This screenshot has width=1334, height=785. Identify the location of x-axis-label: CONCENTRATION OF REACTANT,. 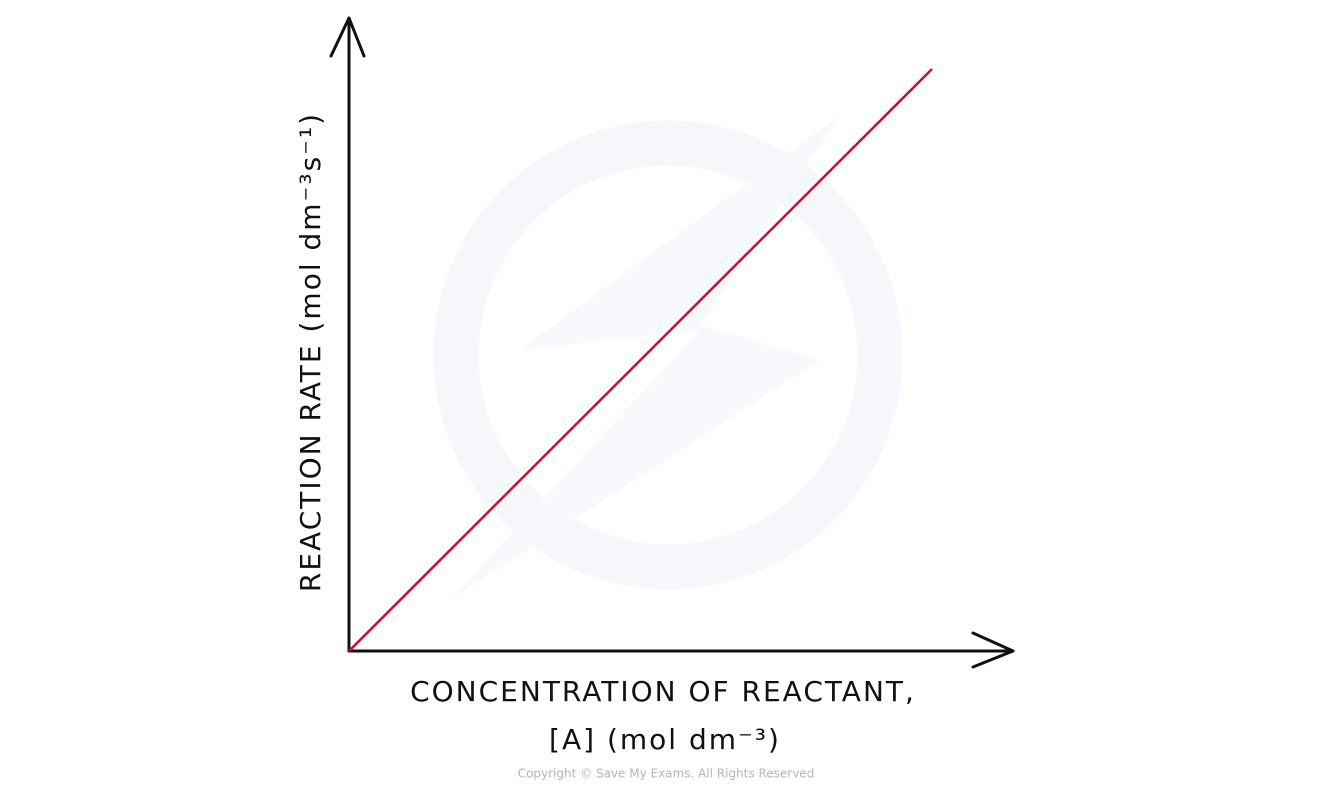
(663, 691).